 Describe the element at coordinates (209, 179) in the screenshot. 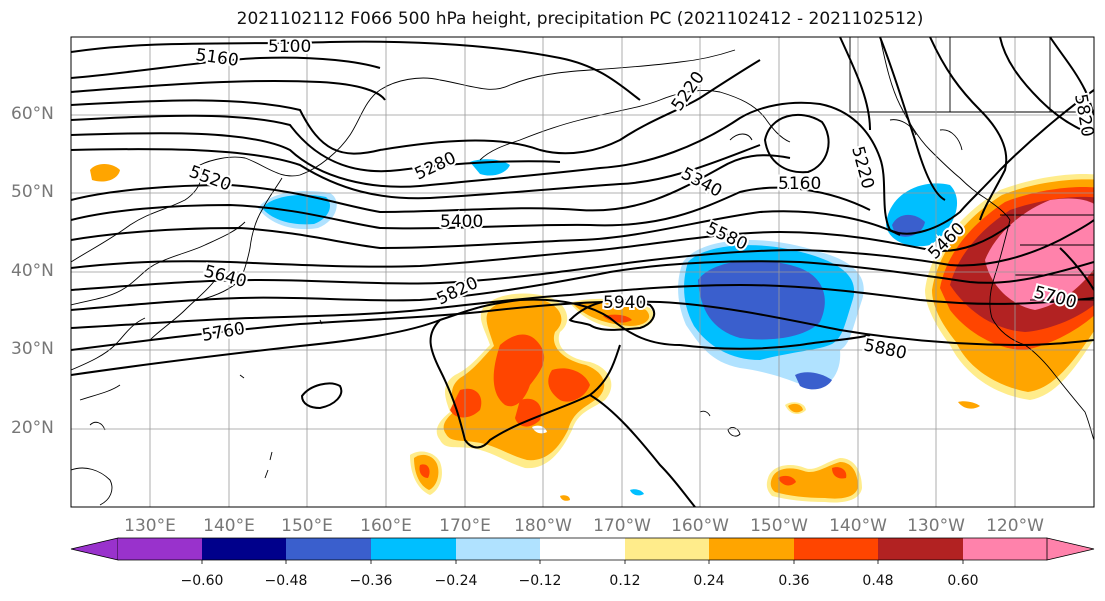

I see `contour-label-6: 5520` at that location.